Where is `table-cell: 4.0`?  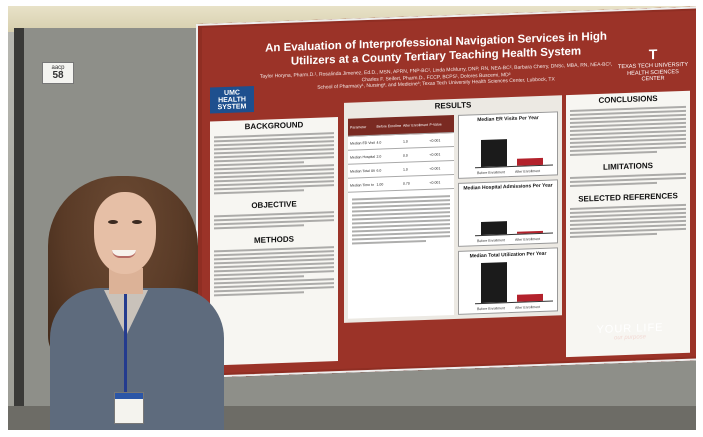 table-cell: 4.0 is located at coordinates (379, 142).